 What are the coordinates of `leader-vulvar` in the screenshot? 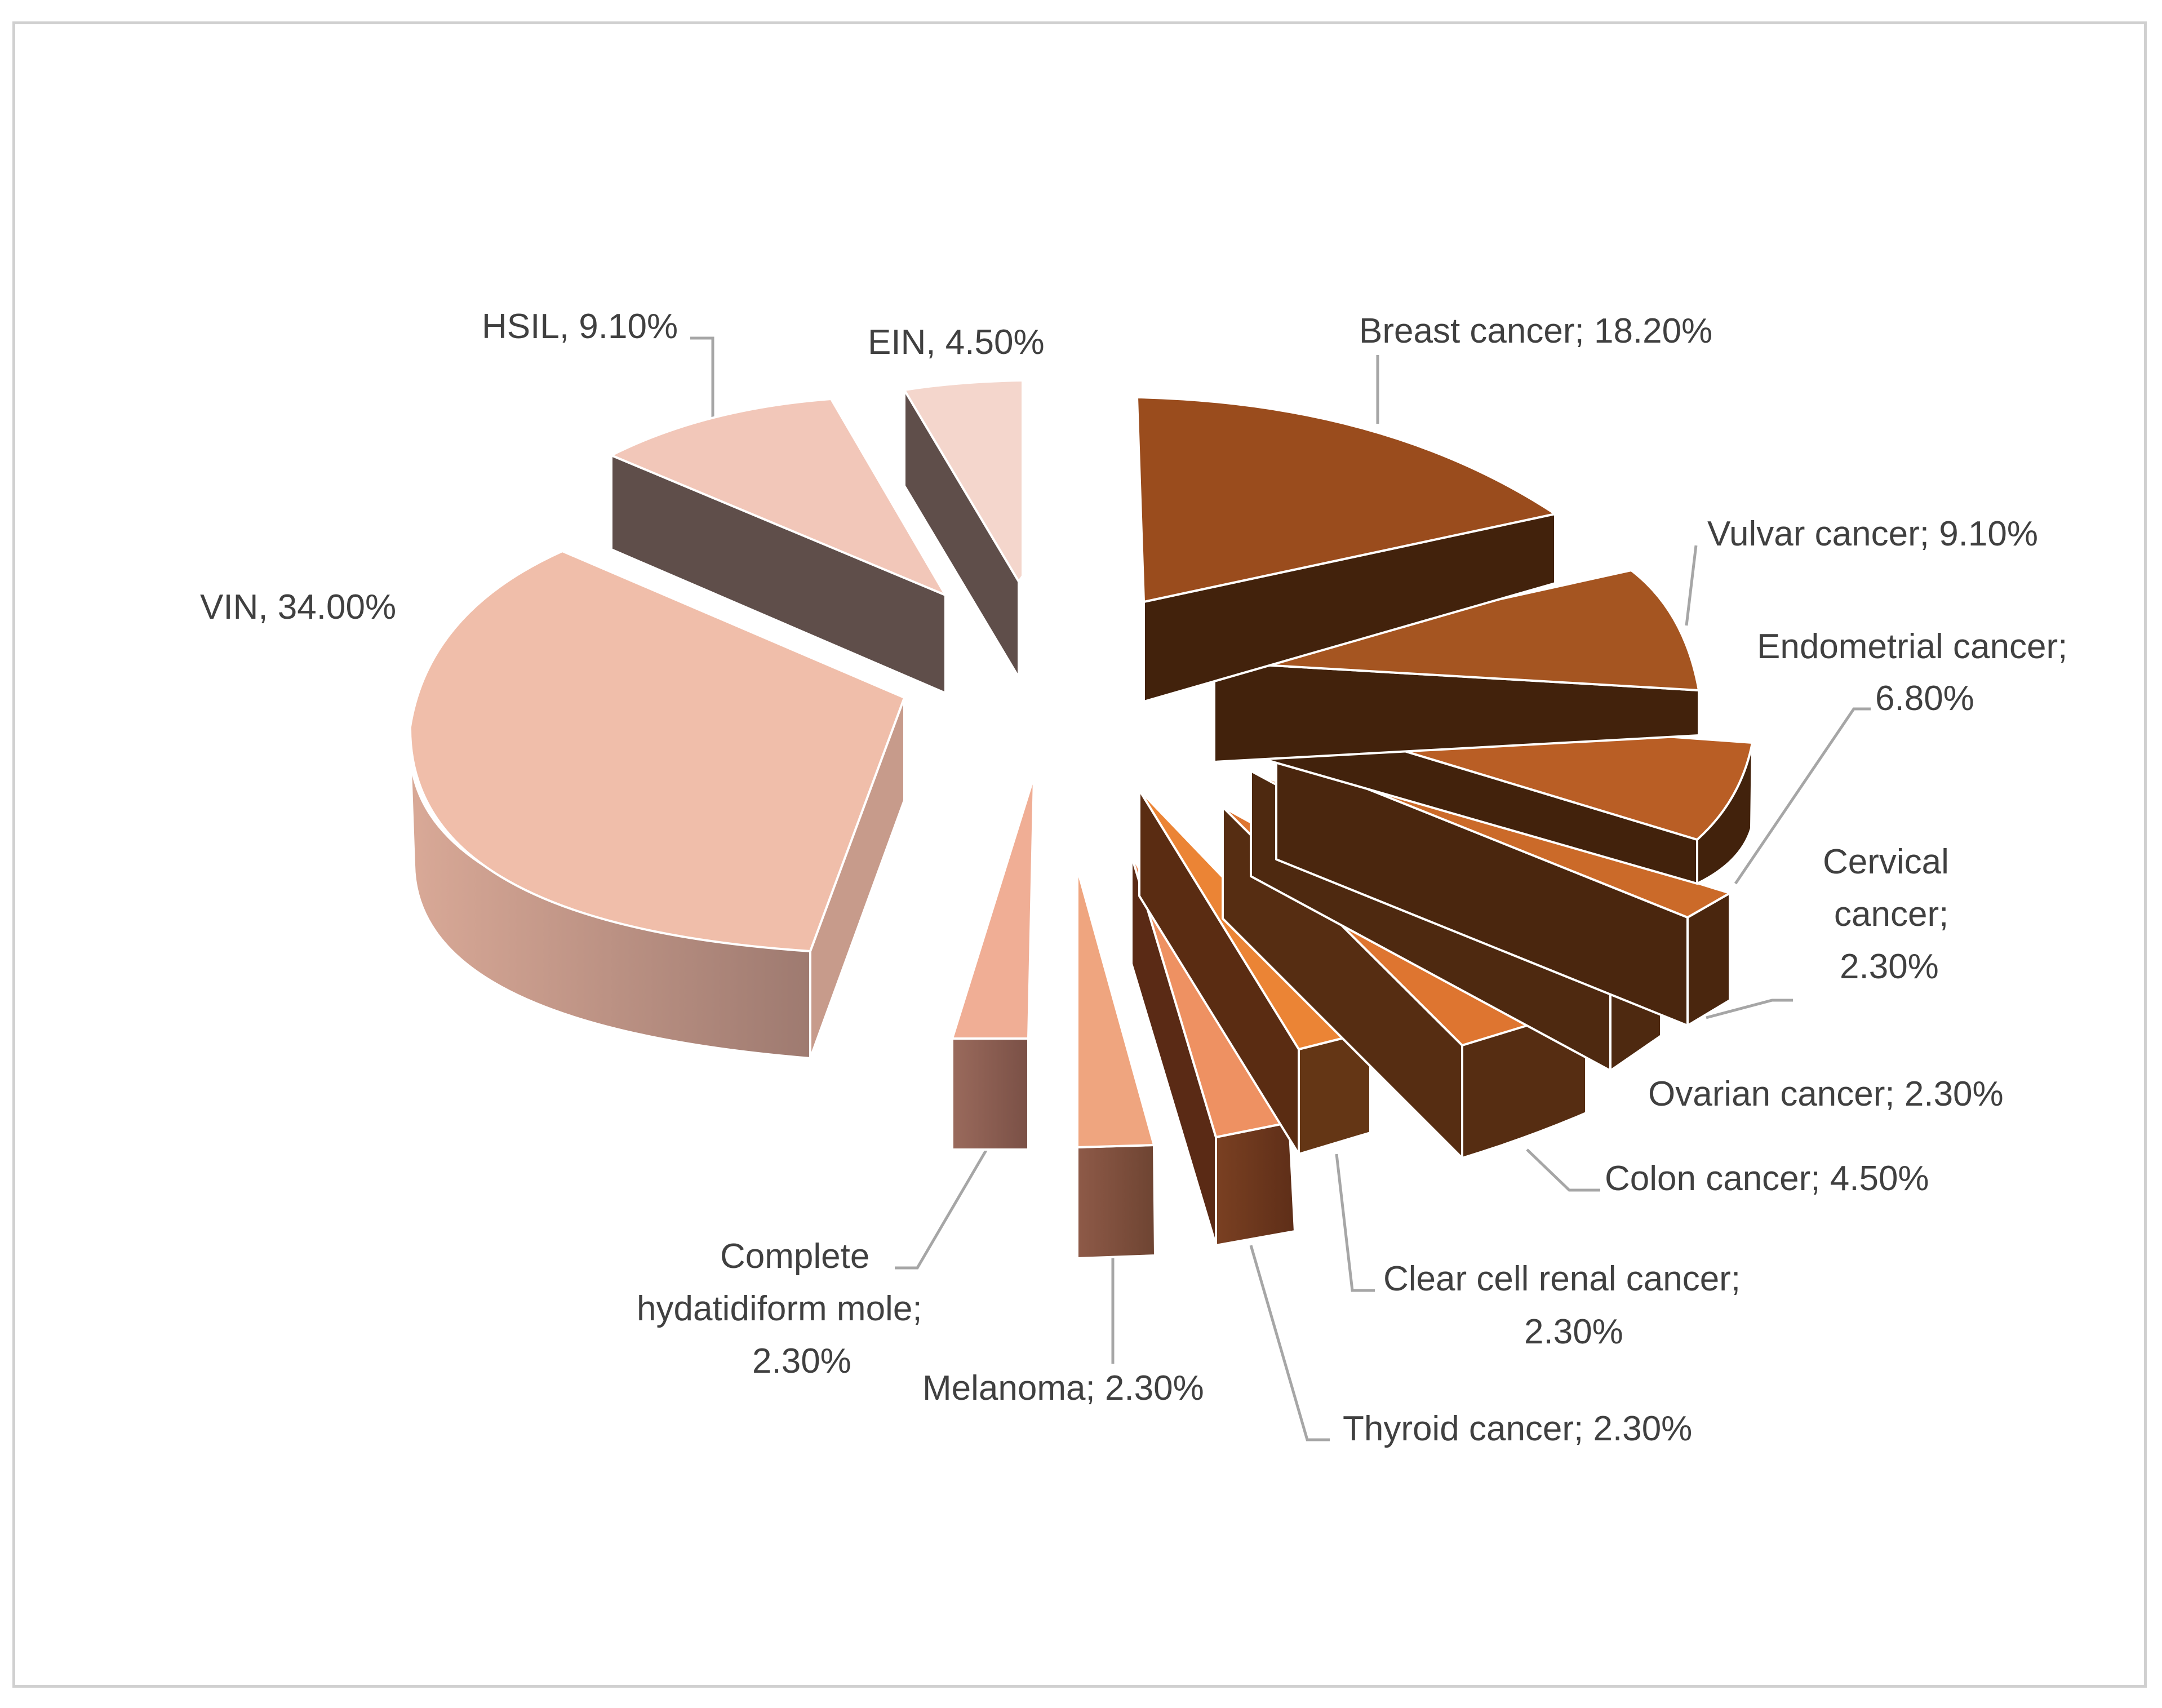 It's located at (1691, 585).